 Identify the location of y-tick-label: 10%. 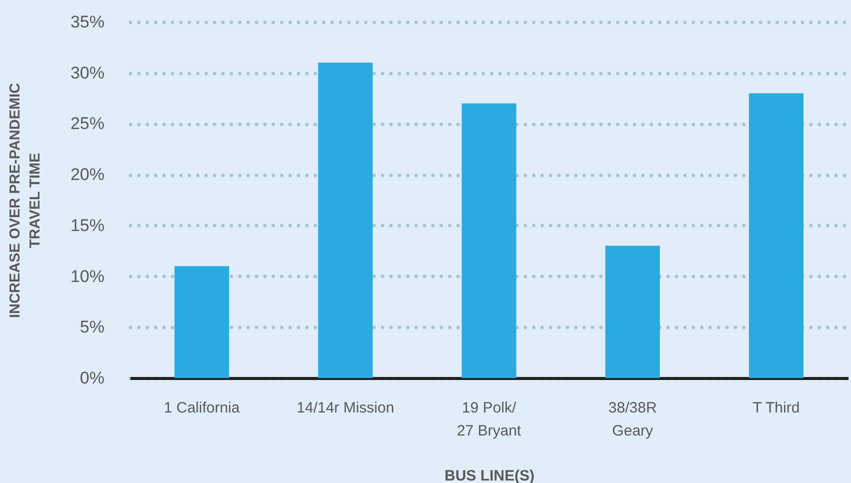
(87, 276).